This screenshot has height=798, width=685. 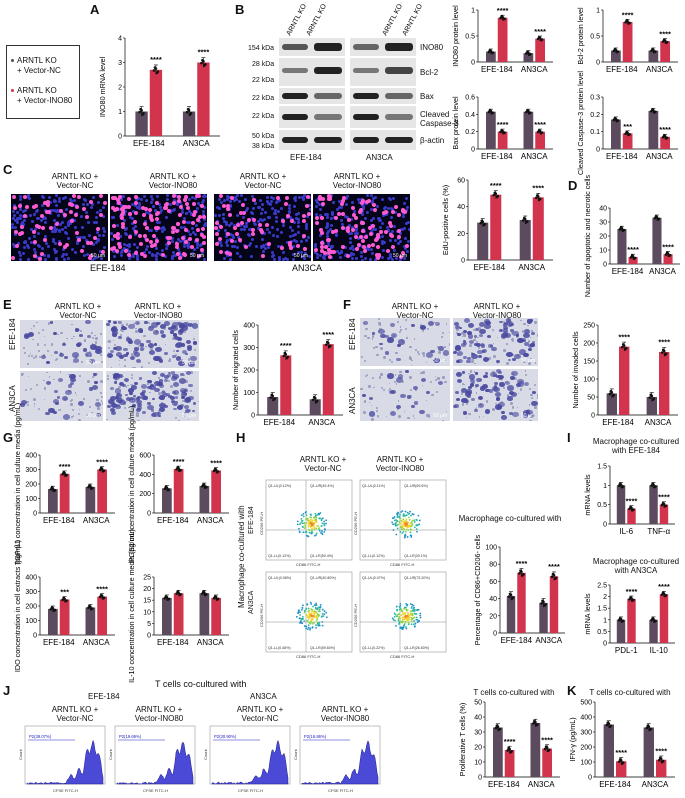 I want to click on y-tick-label: 100, so click(x=31, y=621).